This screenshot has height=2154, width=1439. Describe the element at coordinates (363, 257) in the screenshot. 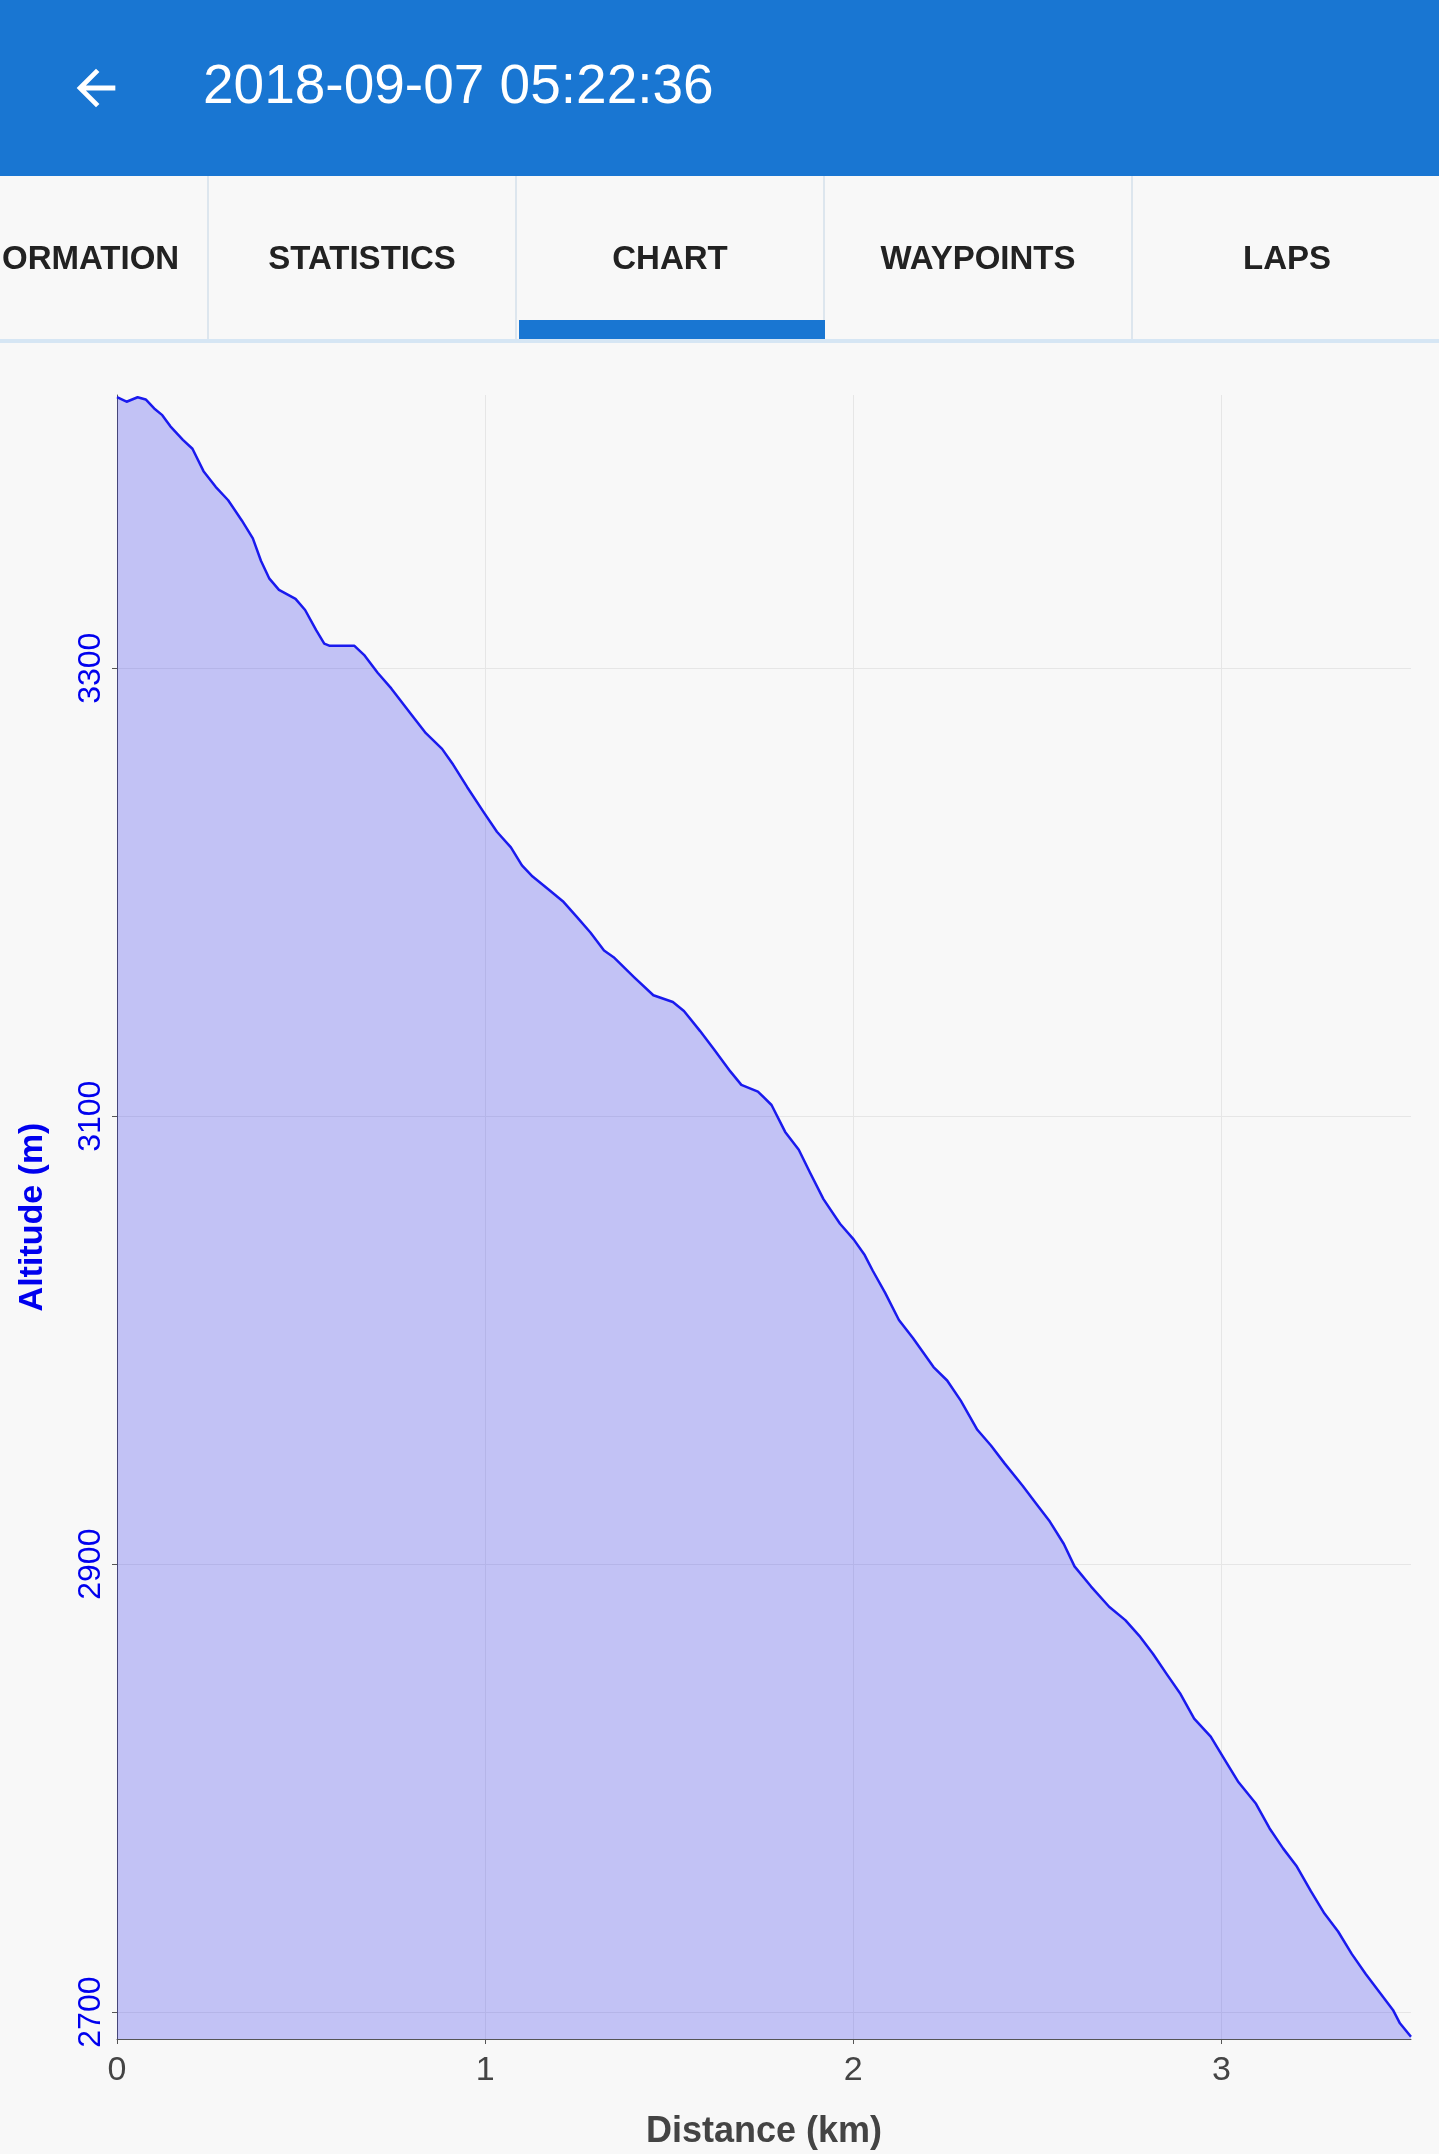

I see `text: STATISTICS` at that location.